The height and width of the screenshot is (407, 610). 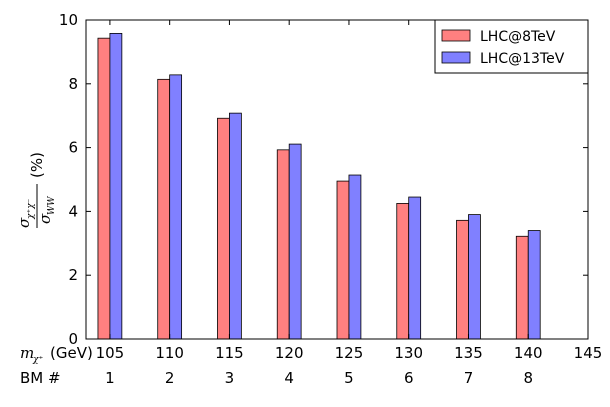 I want to click on x-tick-label: 130, so click(x=408, y=353).